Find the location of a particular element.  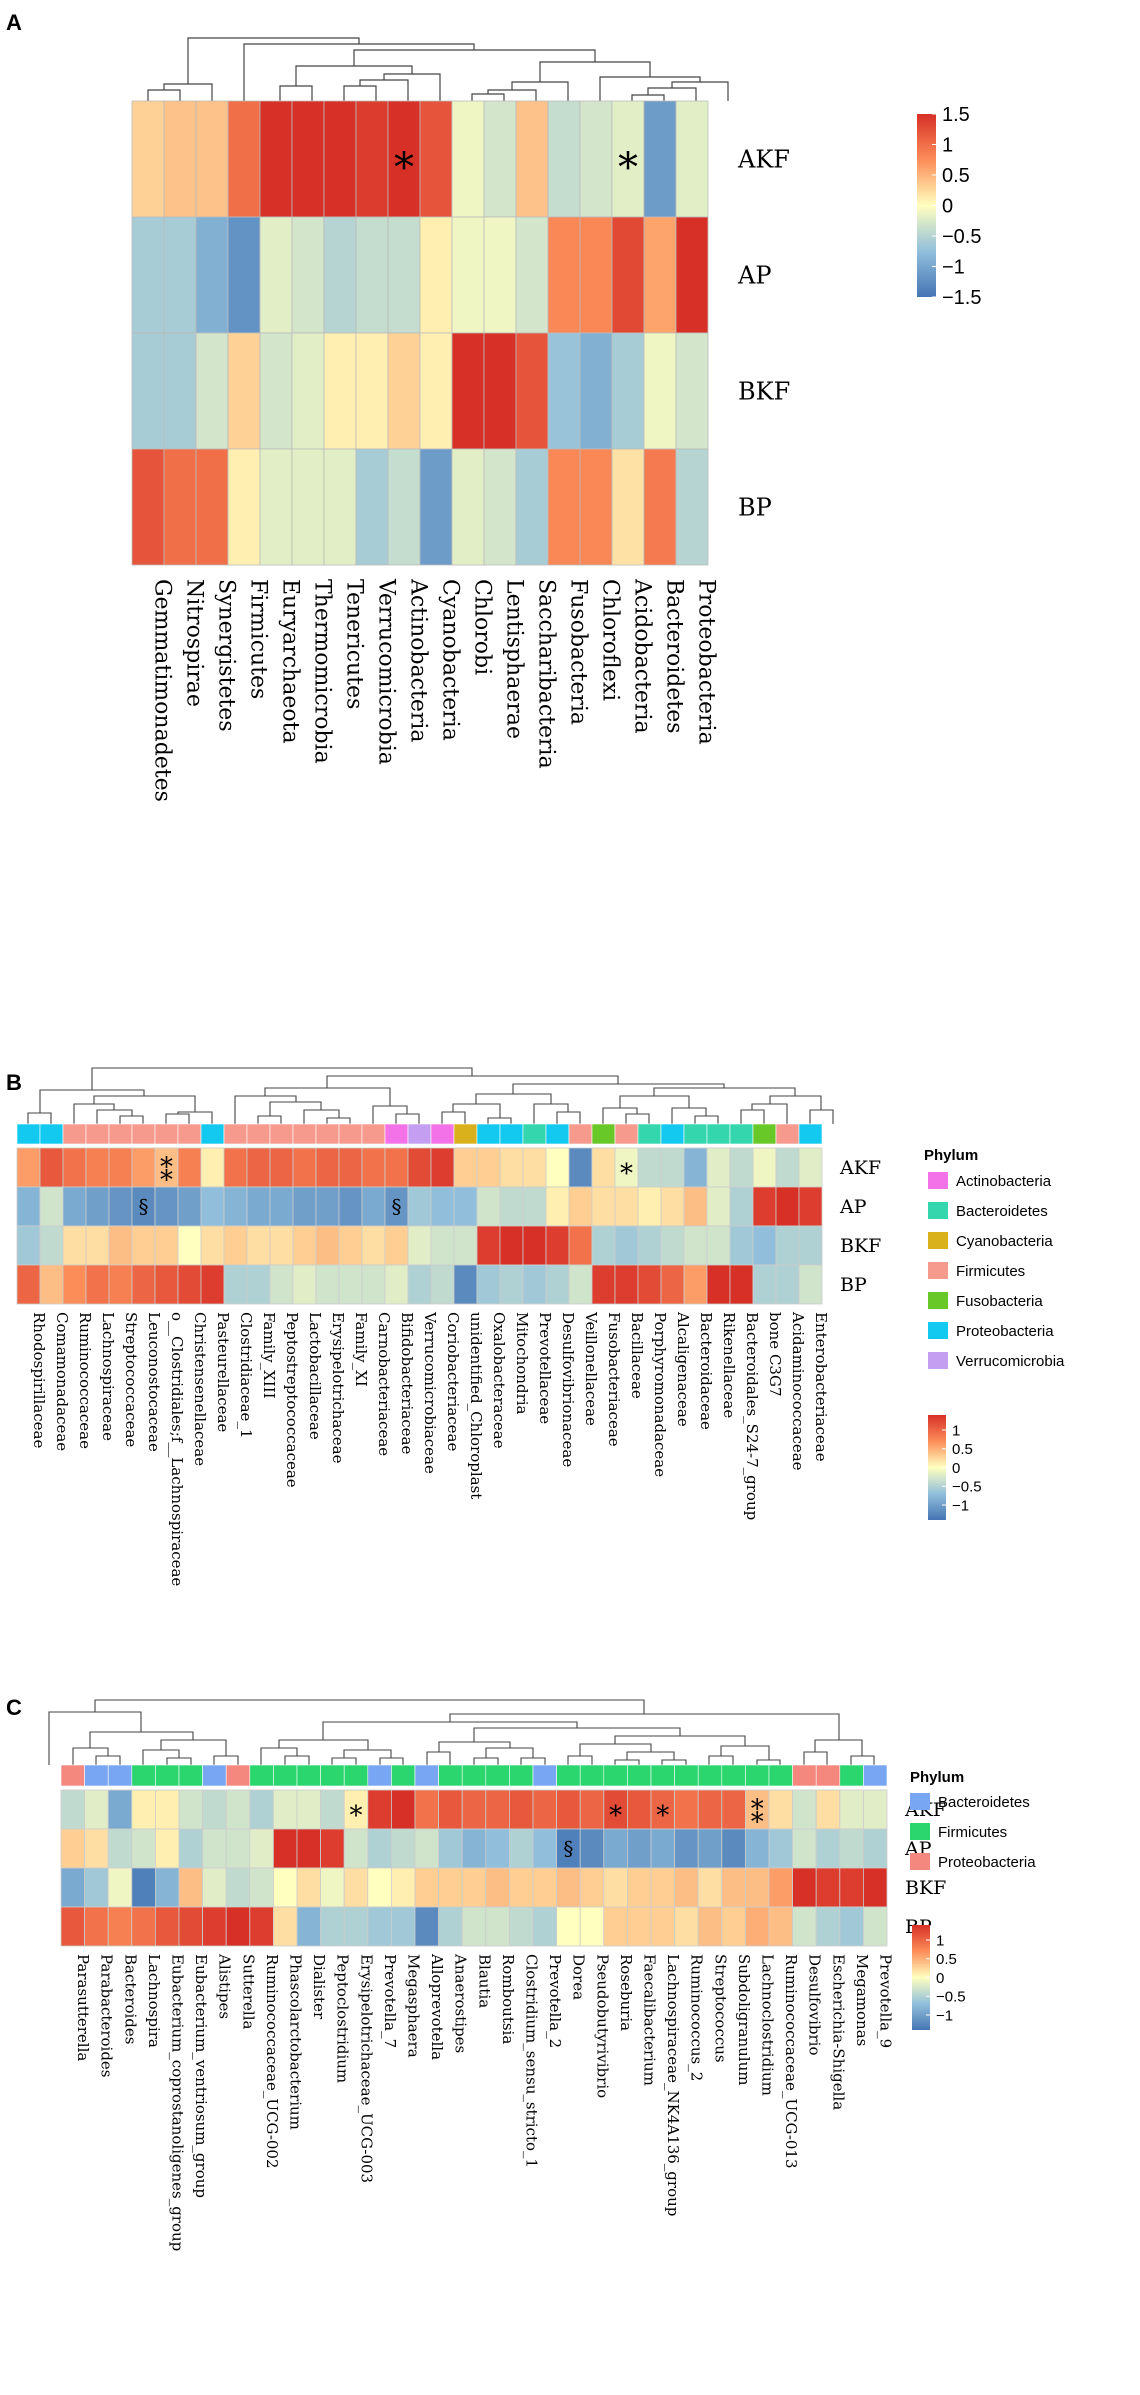

legend-label-proteobacteria: Proteobacteria is located at coordinates (1005, 1331).